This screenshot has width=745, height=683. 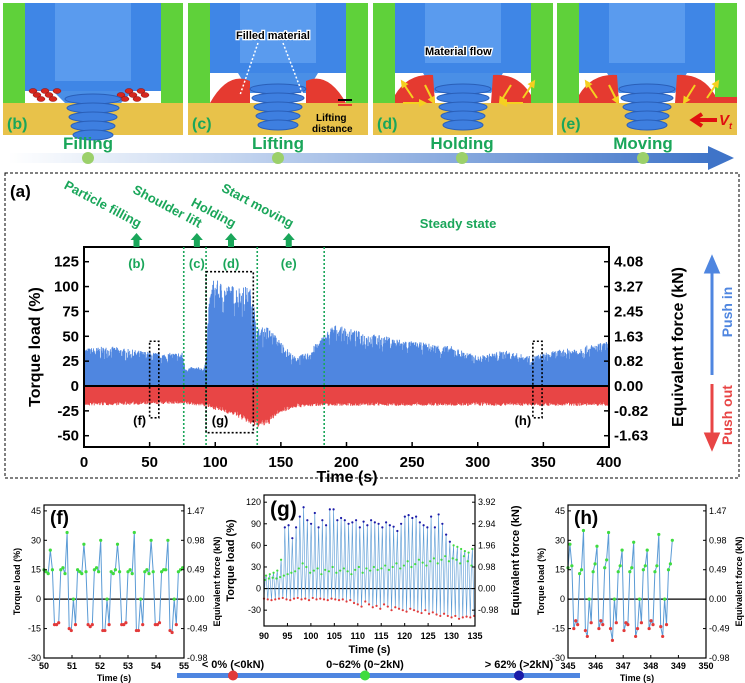 I want to click on material-flow-label: Material flow, so click(x=458, y=52).